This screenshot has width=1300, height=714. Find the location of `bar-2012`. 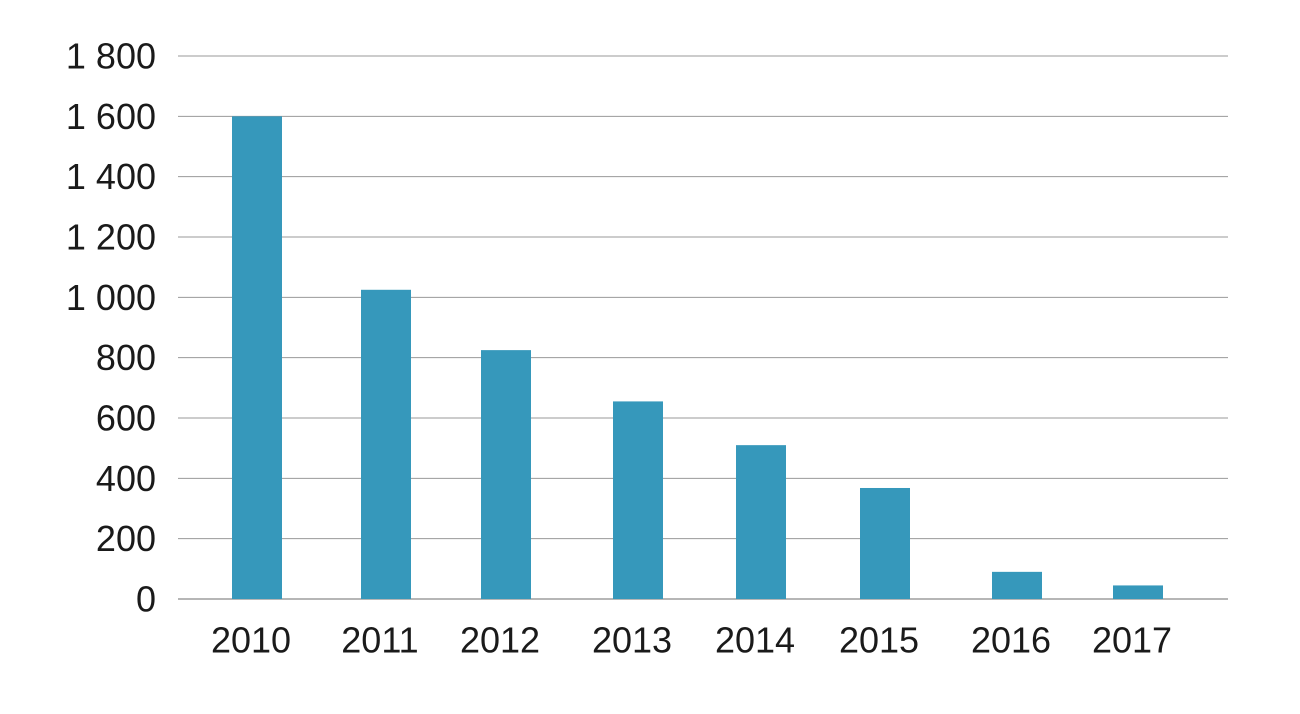

bar-2012 is located at coordinates (506, 474).